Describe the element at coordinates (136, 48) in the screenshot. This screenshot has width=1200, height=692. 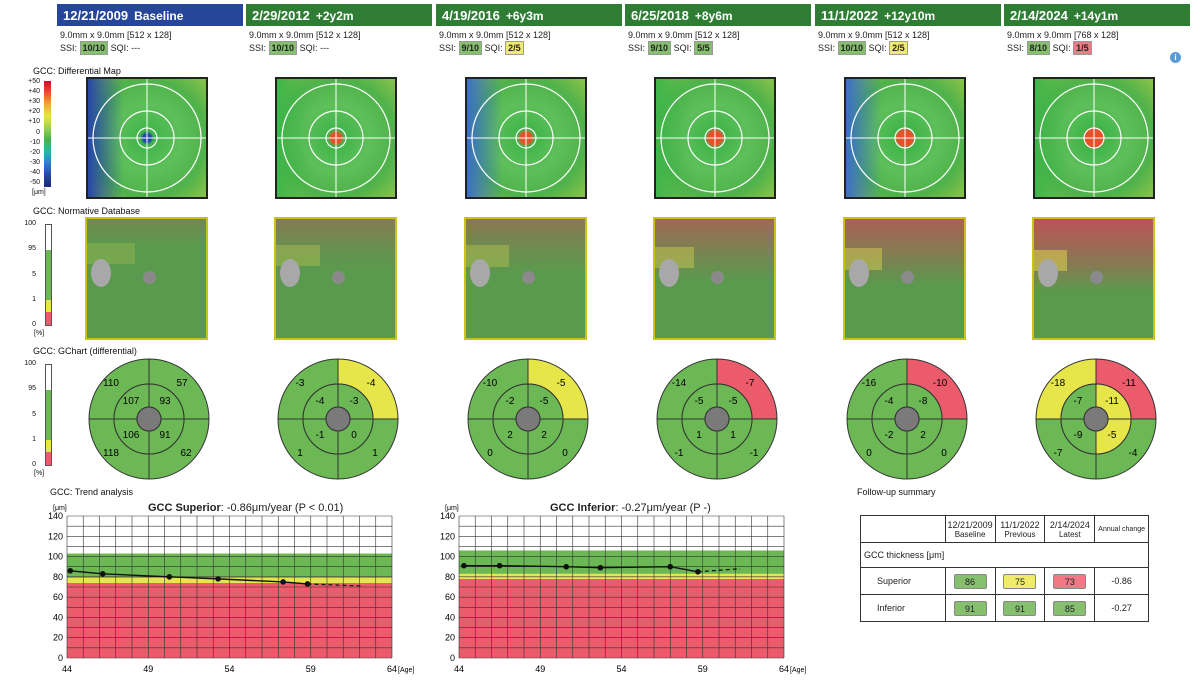
I see `sqi-value: ---` at that location.